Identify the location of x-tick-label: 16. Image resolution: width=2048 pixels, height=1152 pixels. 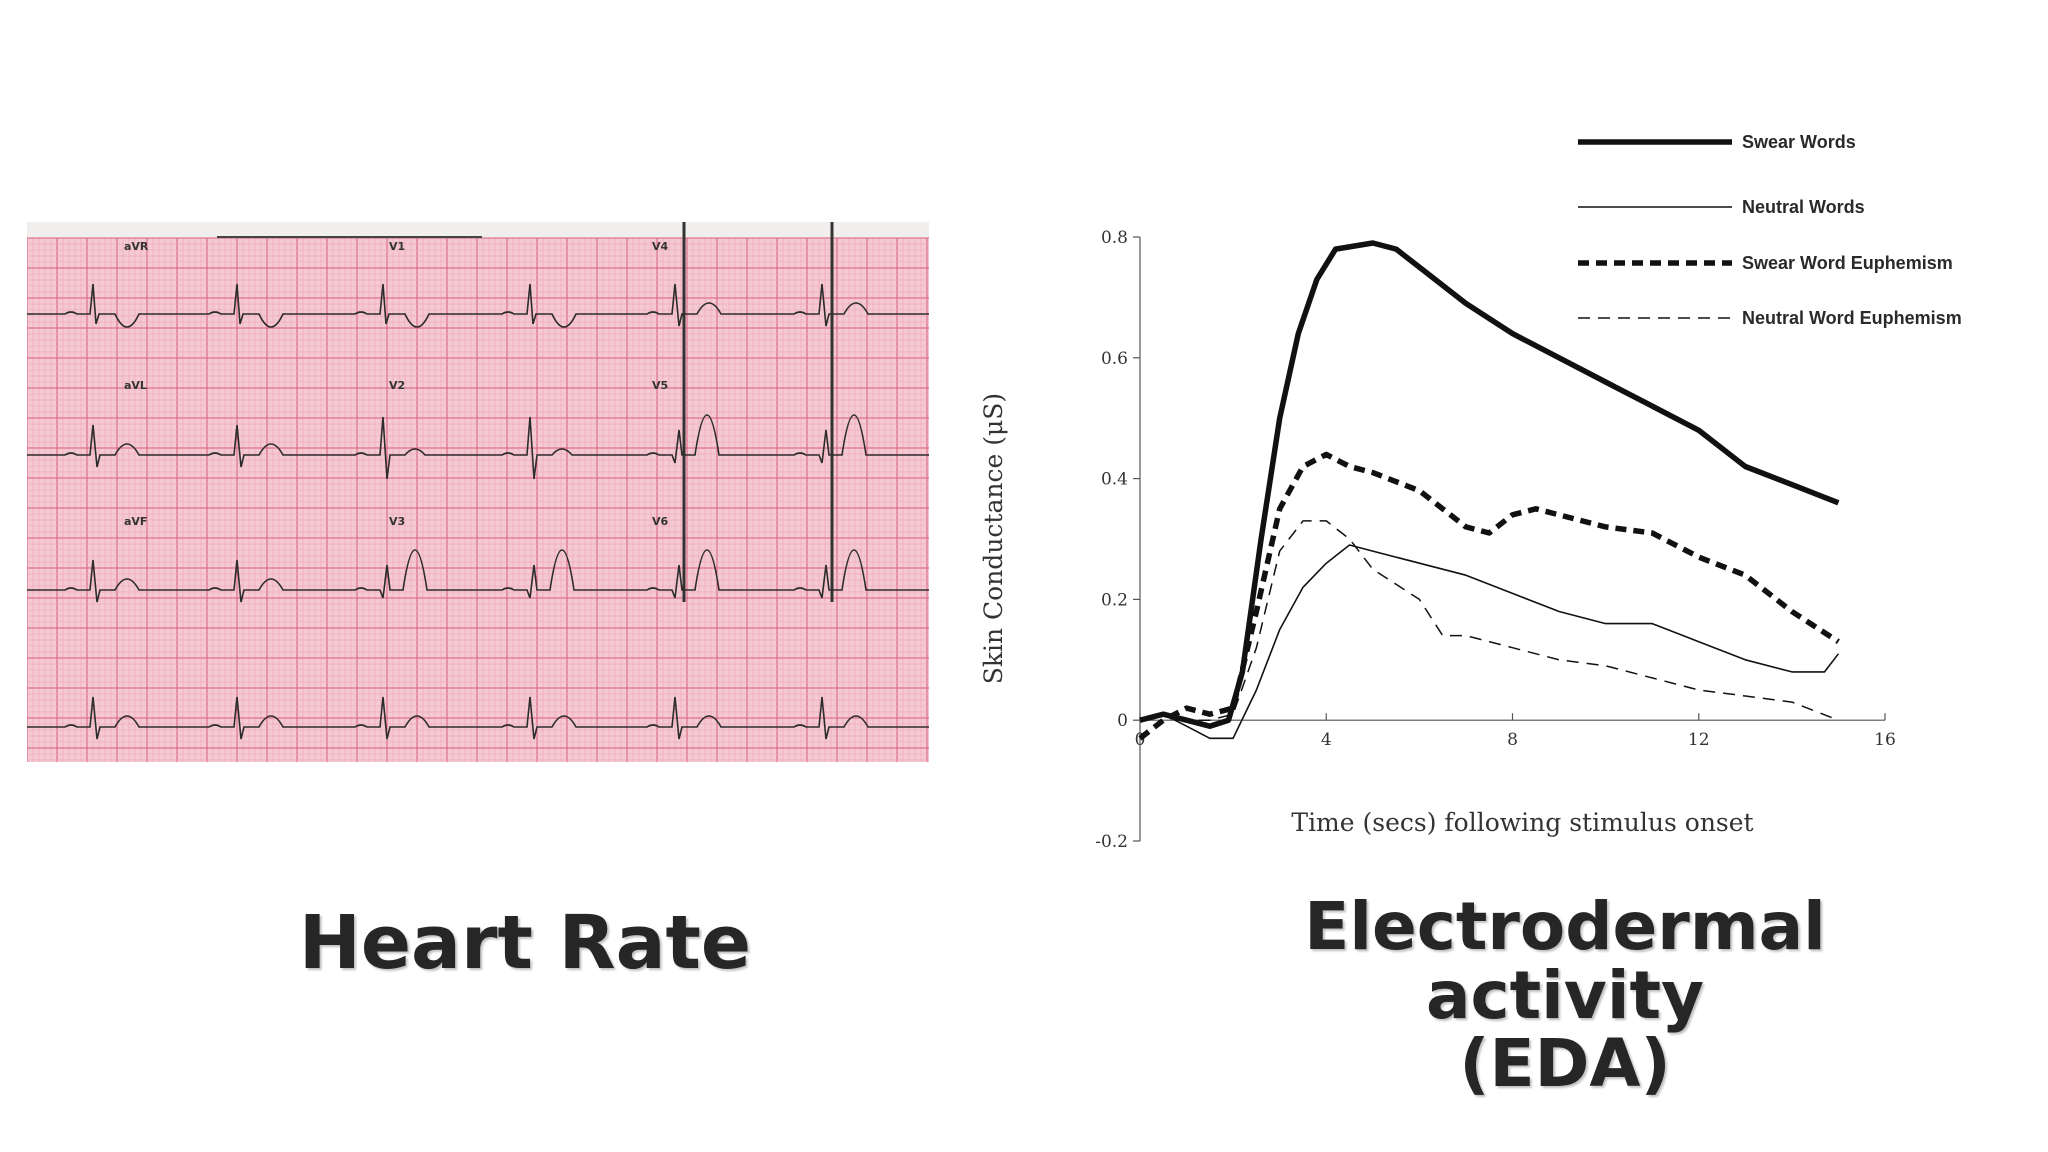
(1885, 740).